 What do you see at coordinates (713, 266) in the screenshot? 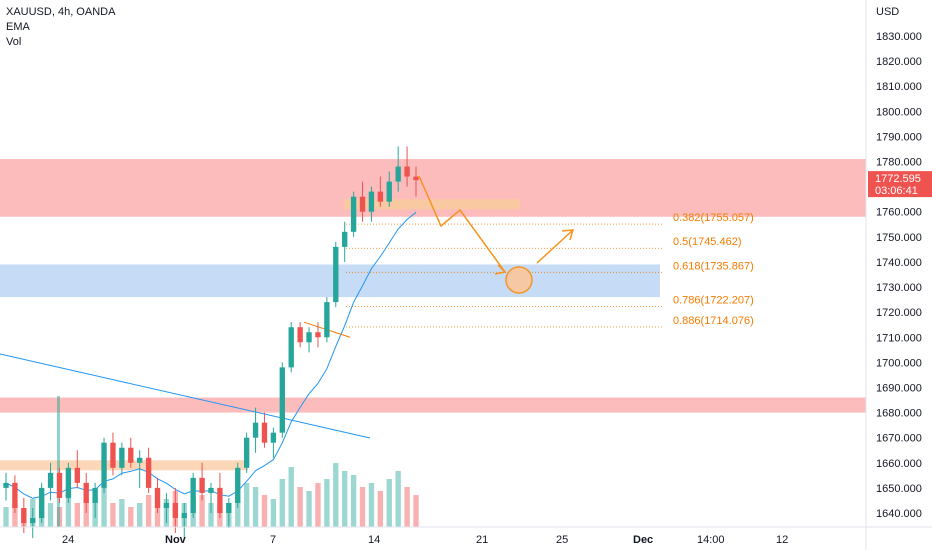
I see `fib-label: 0.618(1735.867)` at bounding box center [713, 266].